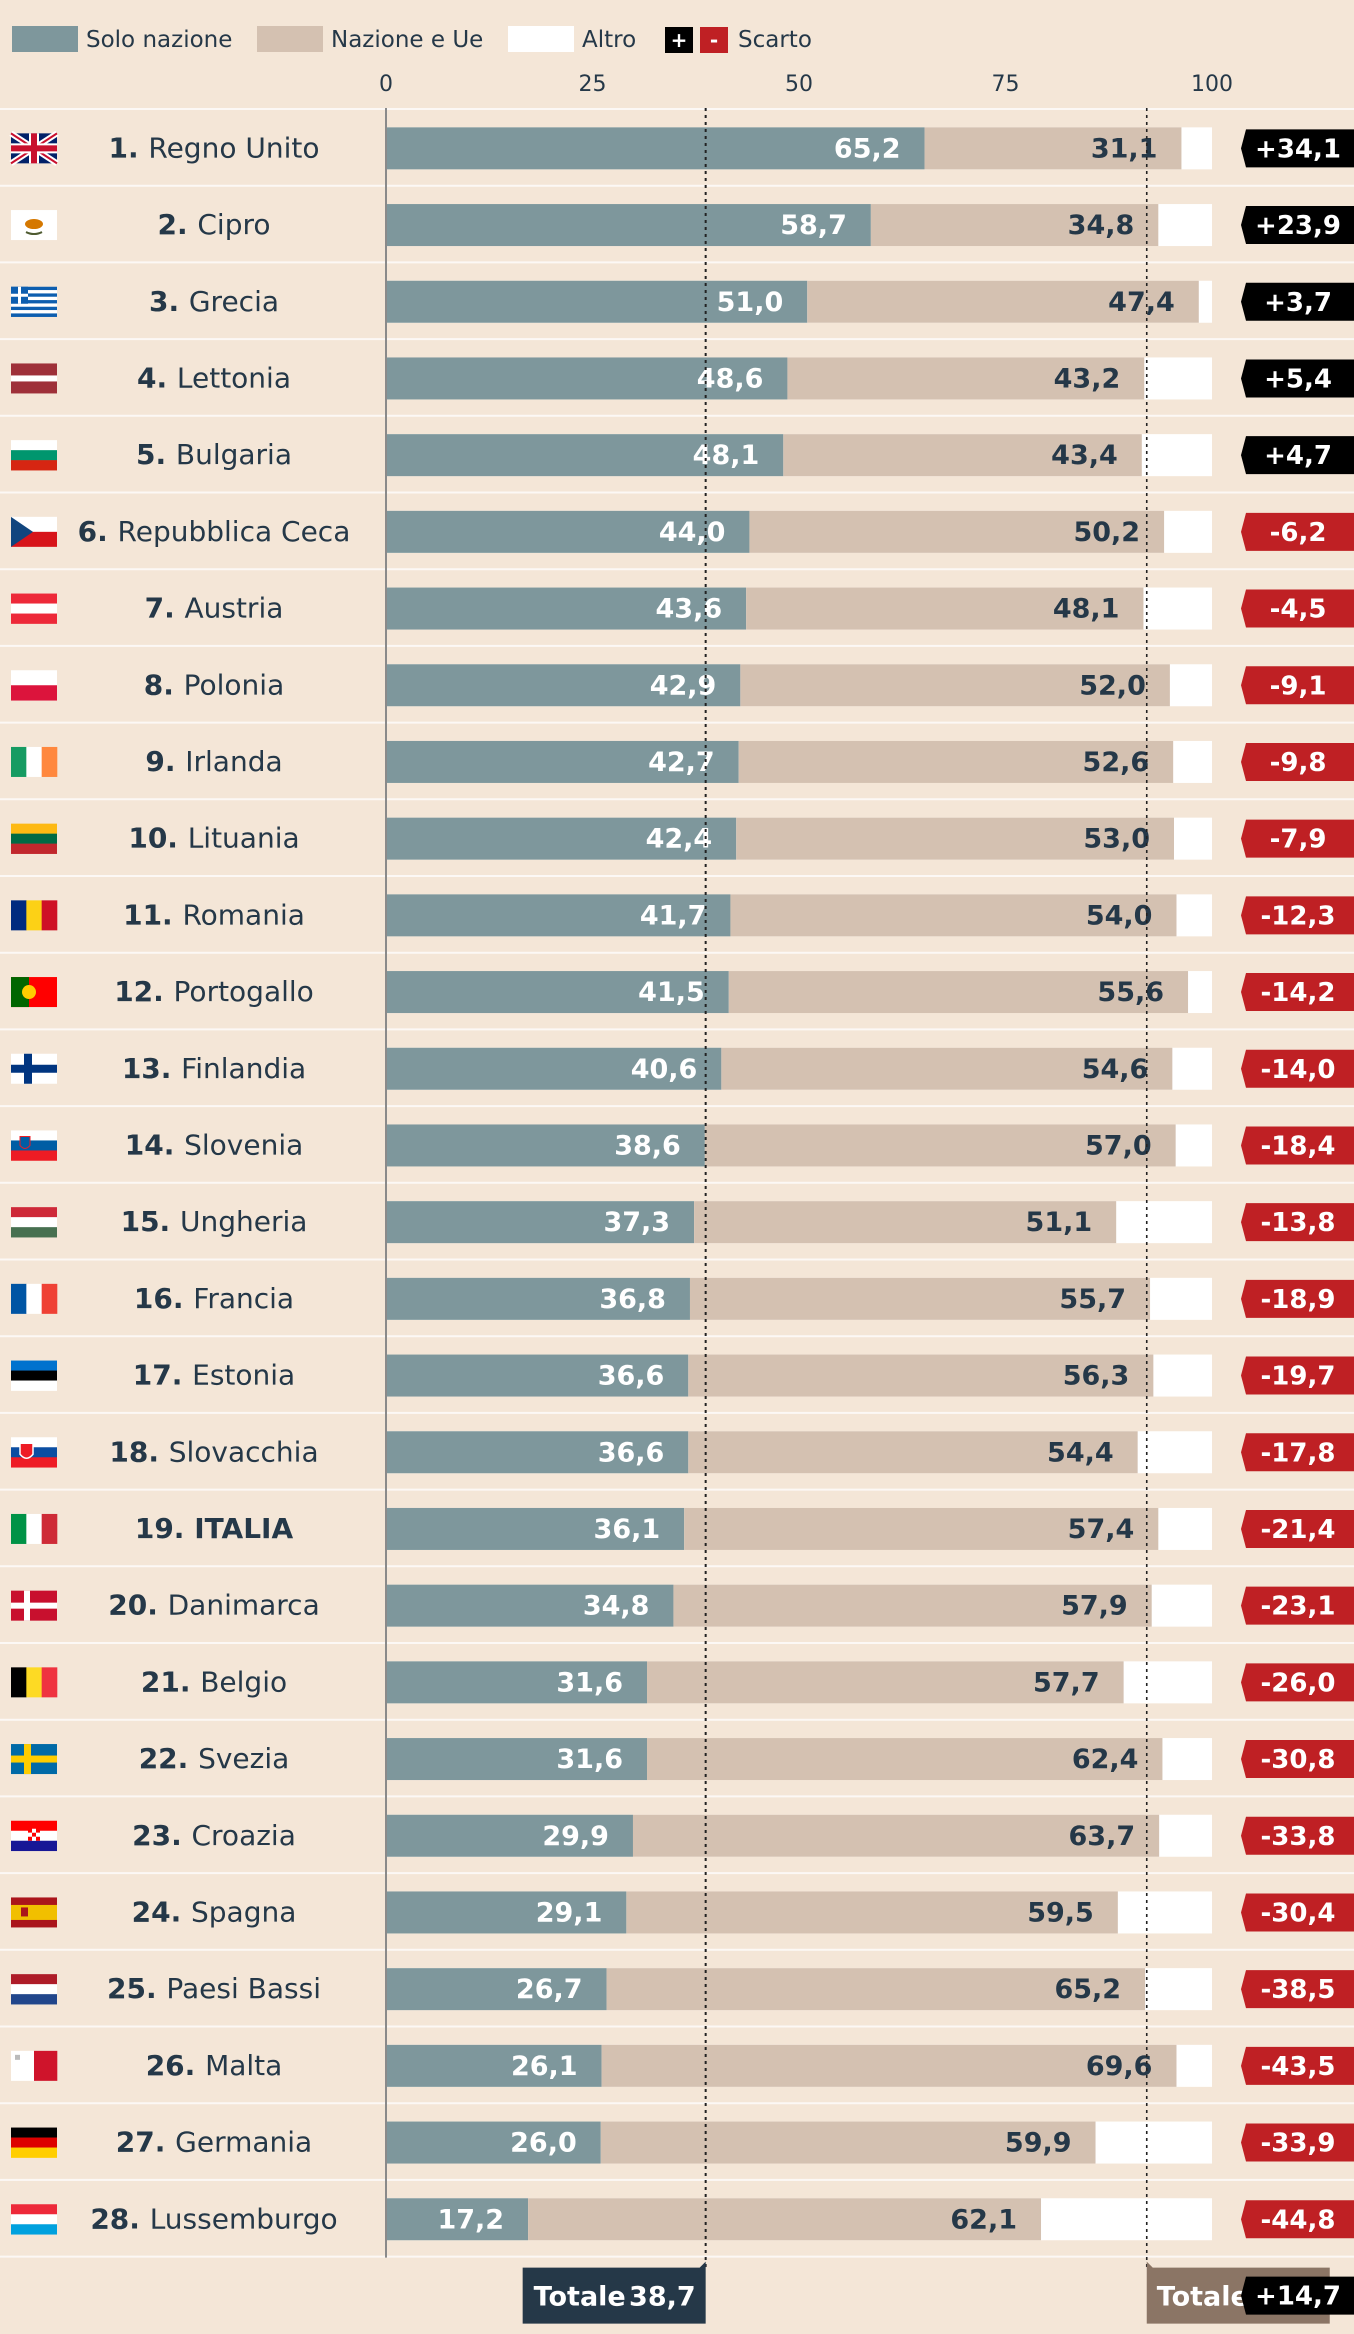 The image size is (1354, 2334). I want to click on chart-row-28: 28. Lussemburgo 17,2 62,1 -44,8, so click(682, 2219).